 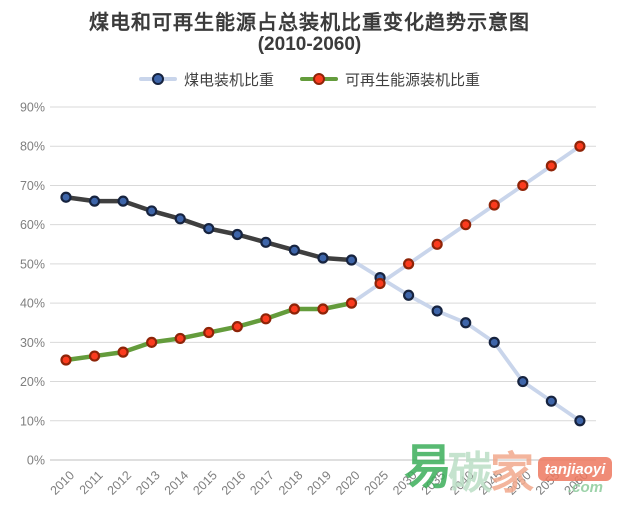 I want to click on chart-title: 煤电和可再生能源占总装机比重变化趋势示意图, so click(x=309, y=23).